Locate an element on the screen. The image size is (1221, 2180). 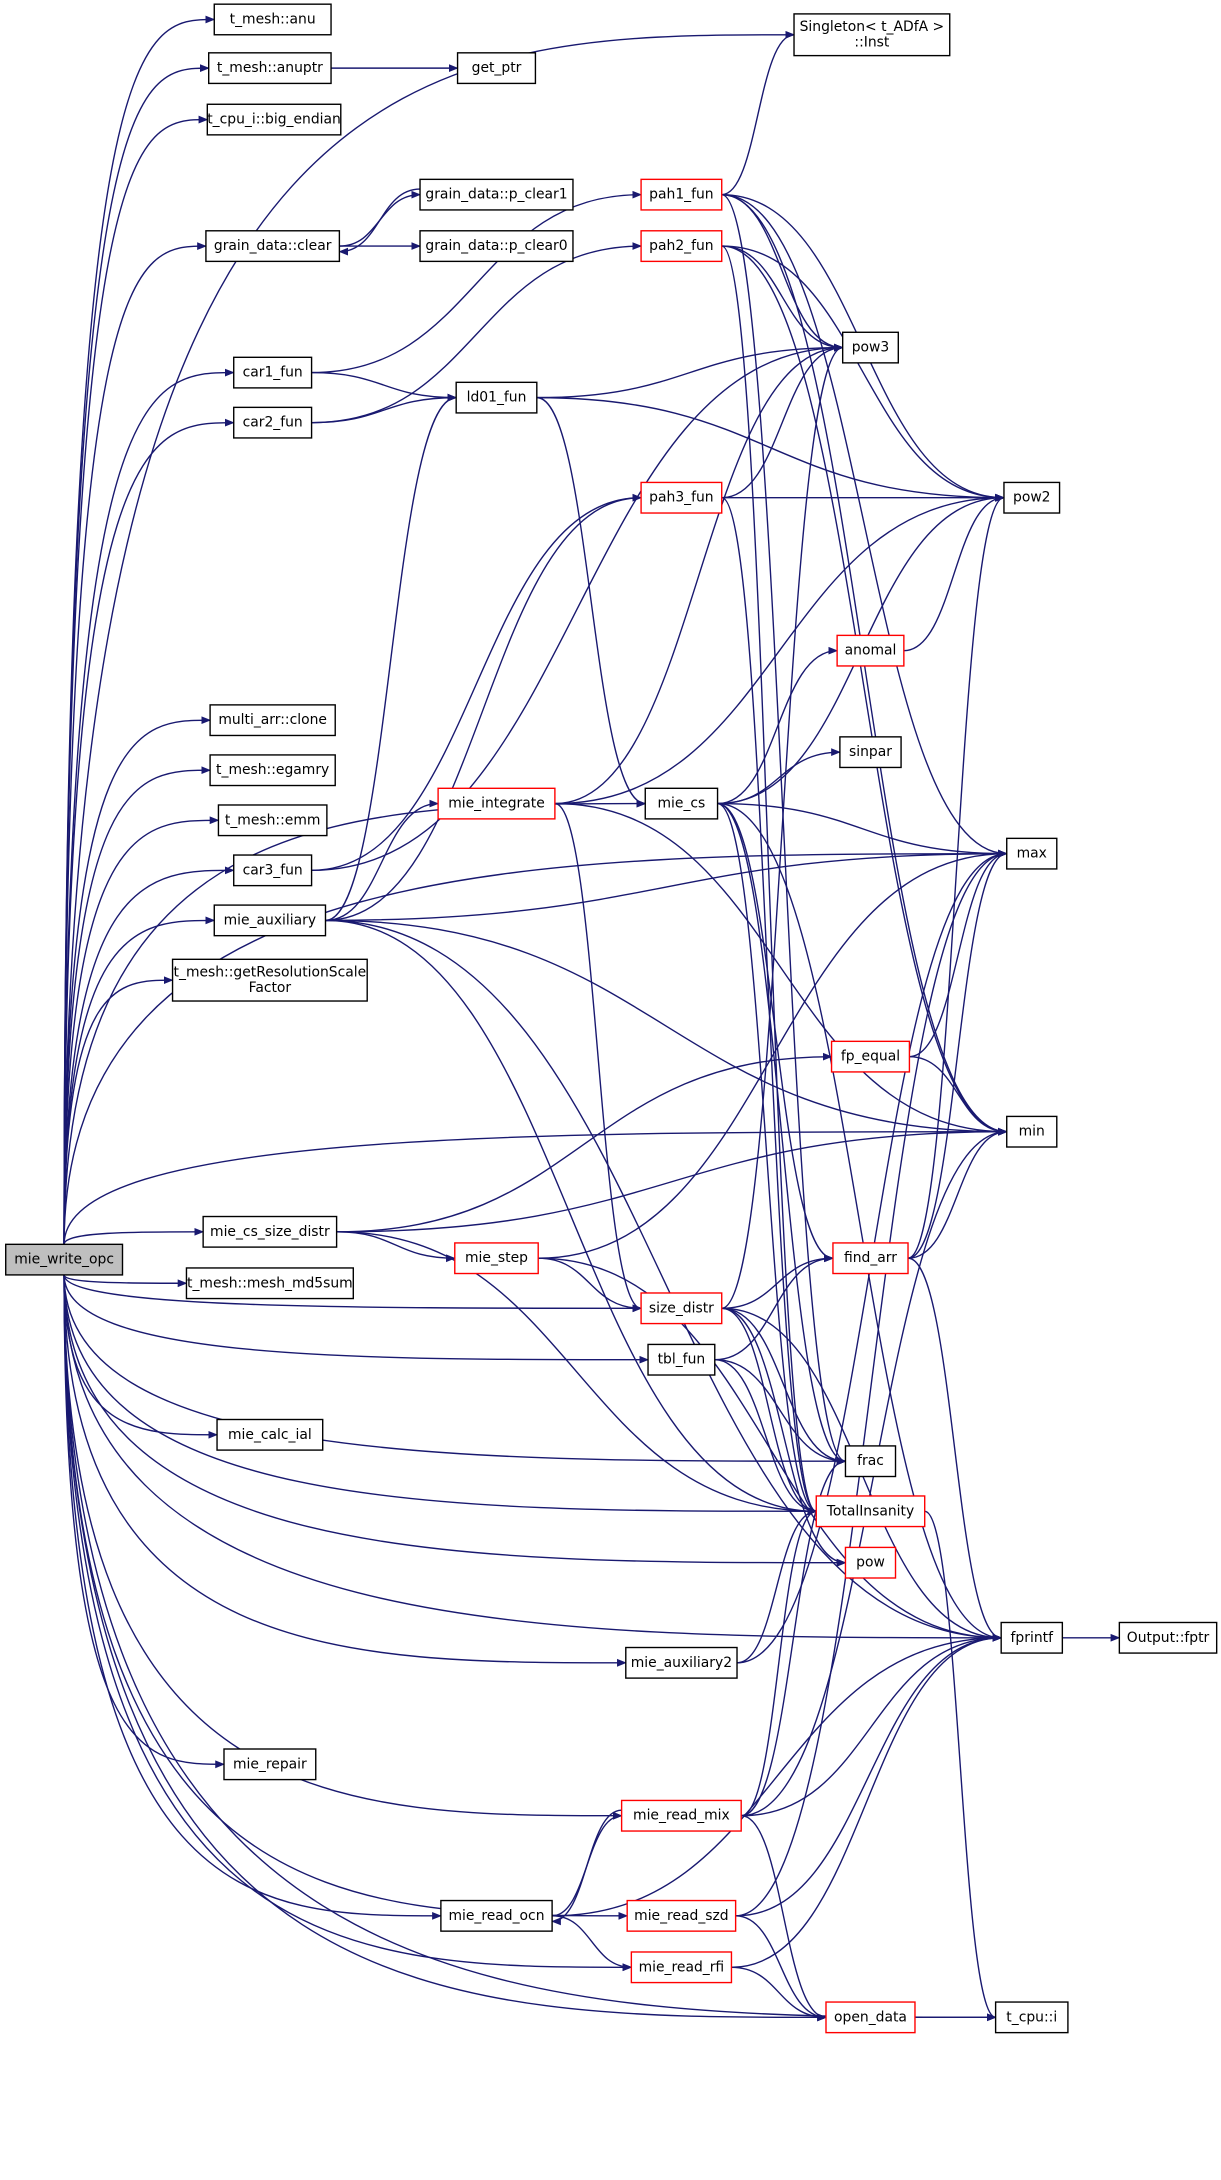
function-label: mie_auxiliary2 is located at coordinates (681, 1663).